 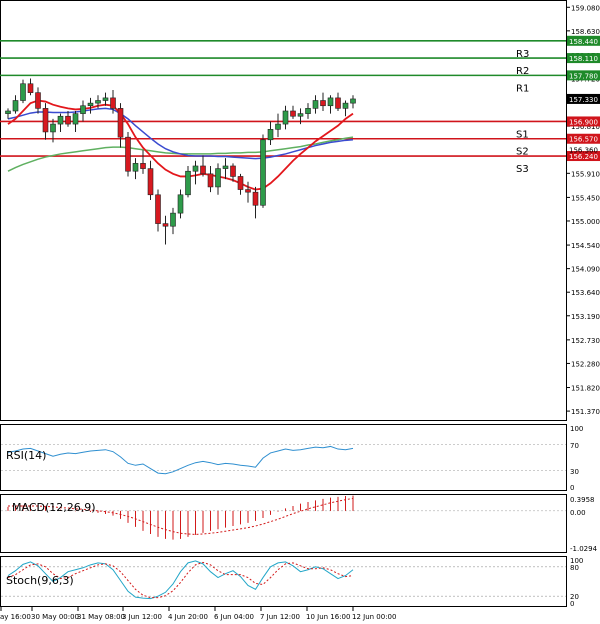 I want to click on level-tag-s1-text: 156.900, so click(x=583, y=122).